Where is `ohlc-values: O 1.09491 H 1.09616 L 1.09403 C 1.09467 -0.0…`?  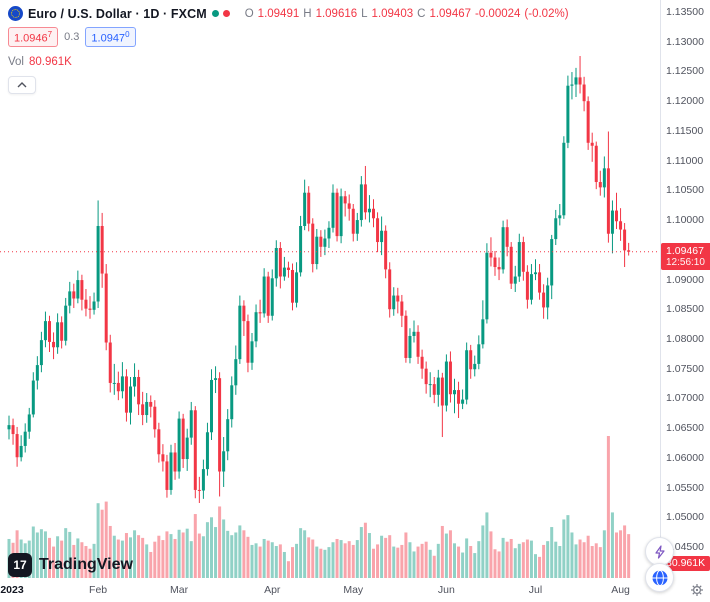 ohlc-values: O 1.09491 H 1.09616 L 1.09403 C 1.09467 -0.0… is located at coordinates (407, 14).